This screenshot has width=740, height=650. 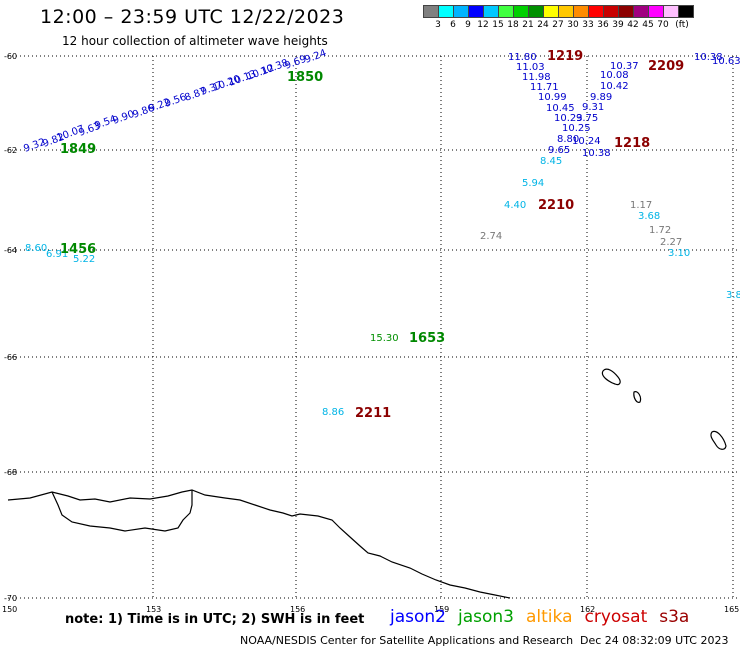 I want to click on lon-label: 156, so click(x=297, y=609).